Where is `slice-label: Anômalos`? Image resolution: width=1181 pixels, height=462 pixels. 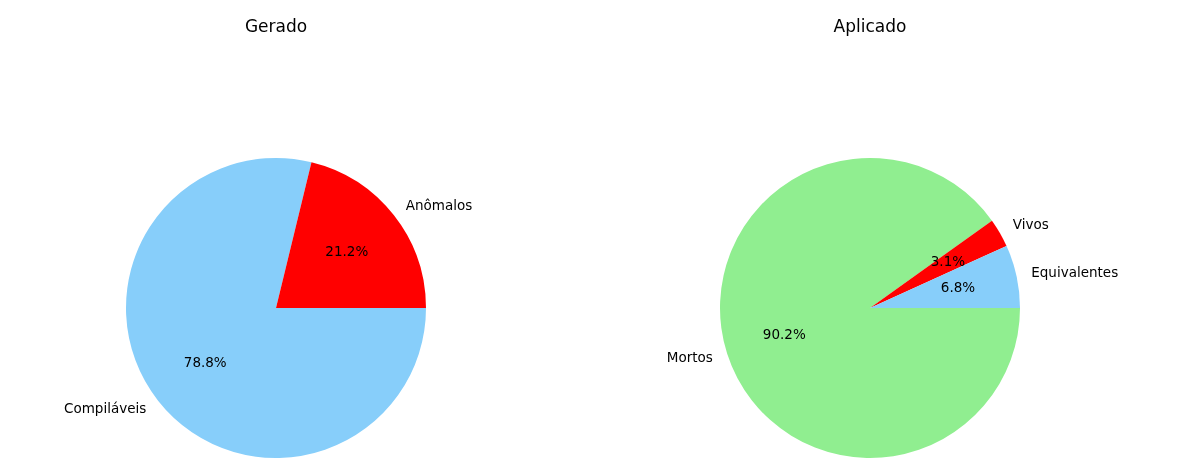
slice-label: Anômalos is located at coordinates (439, 204).